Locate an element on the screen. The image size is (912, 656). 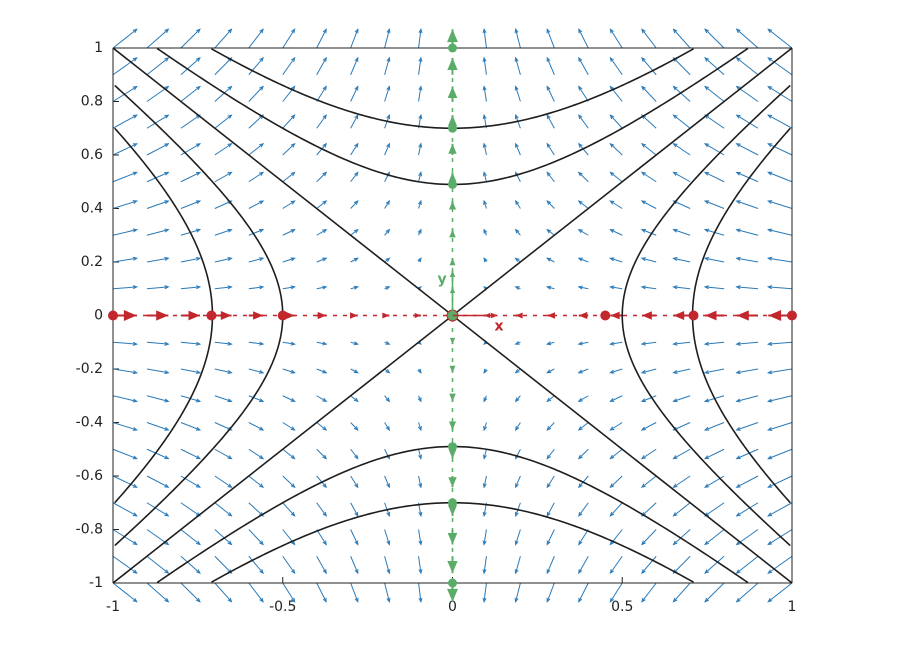
x-axis-point is located at coordinates (113, 315).